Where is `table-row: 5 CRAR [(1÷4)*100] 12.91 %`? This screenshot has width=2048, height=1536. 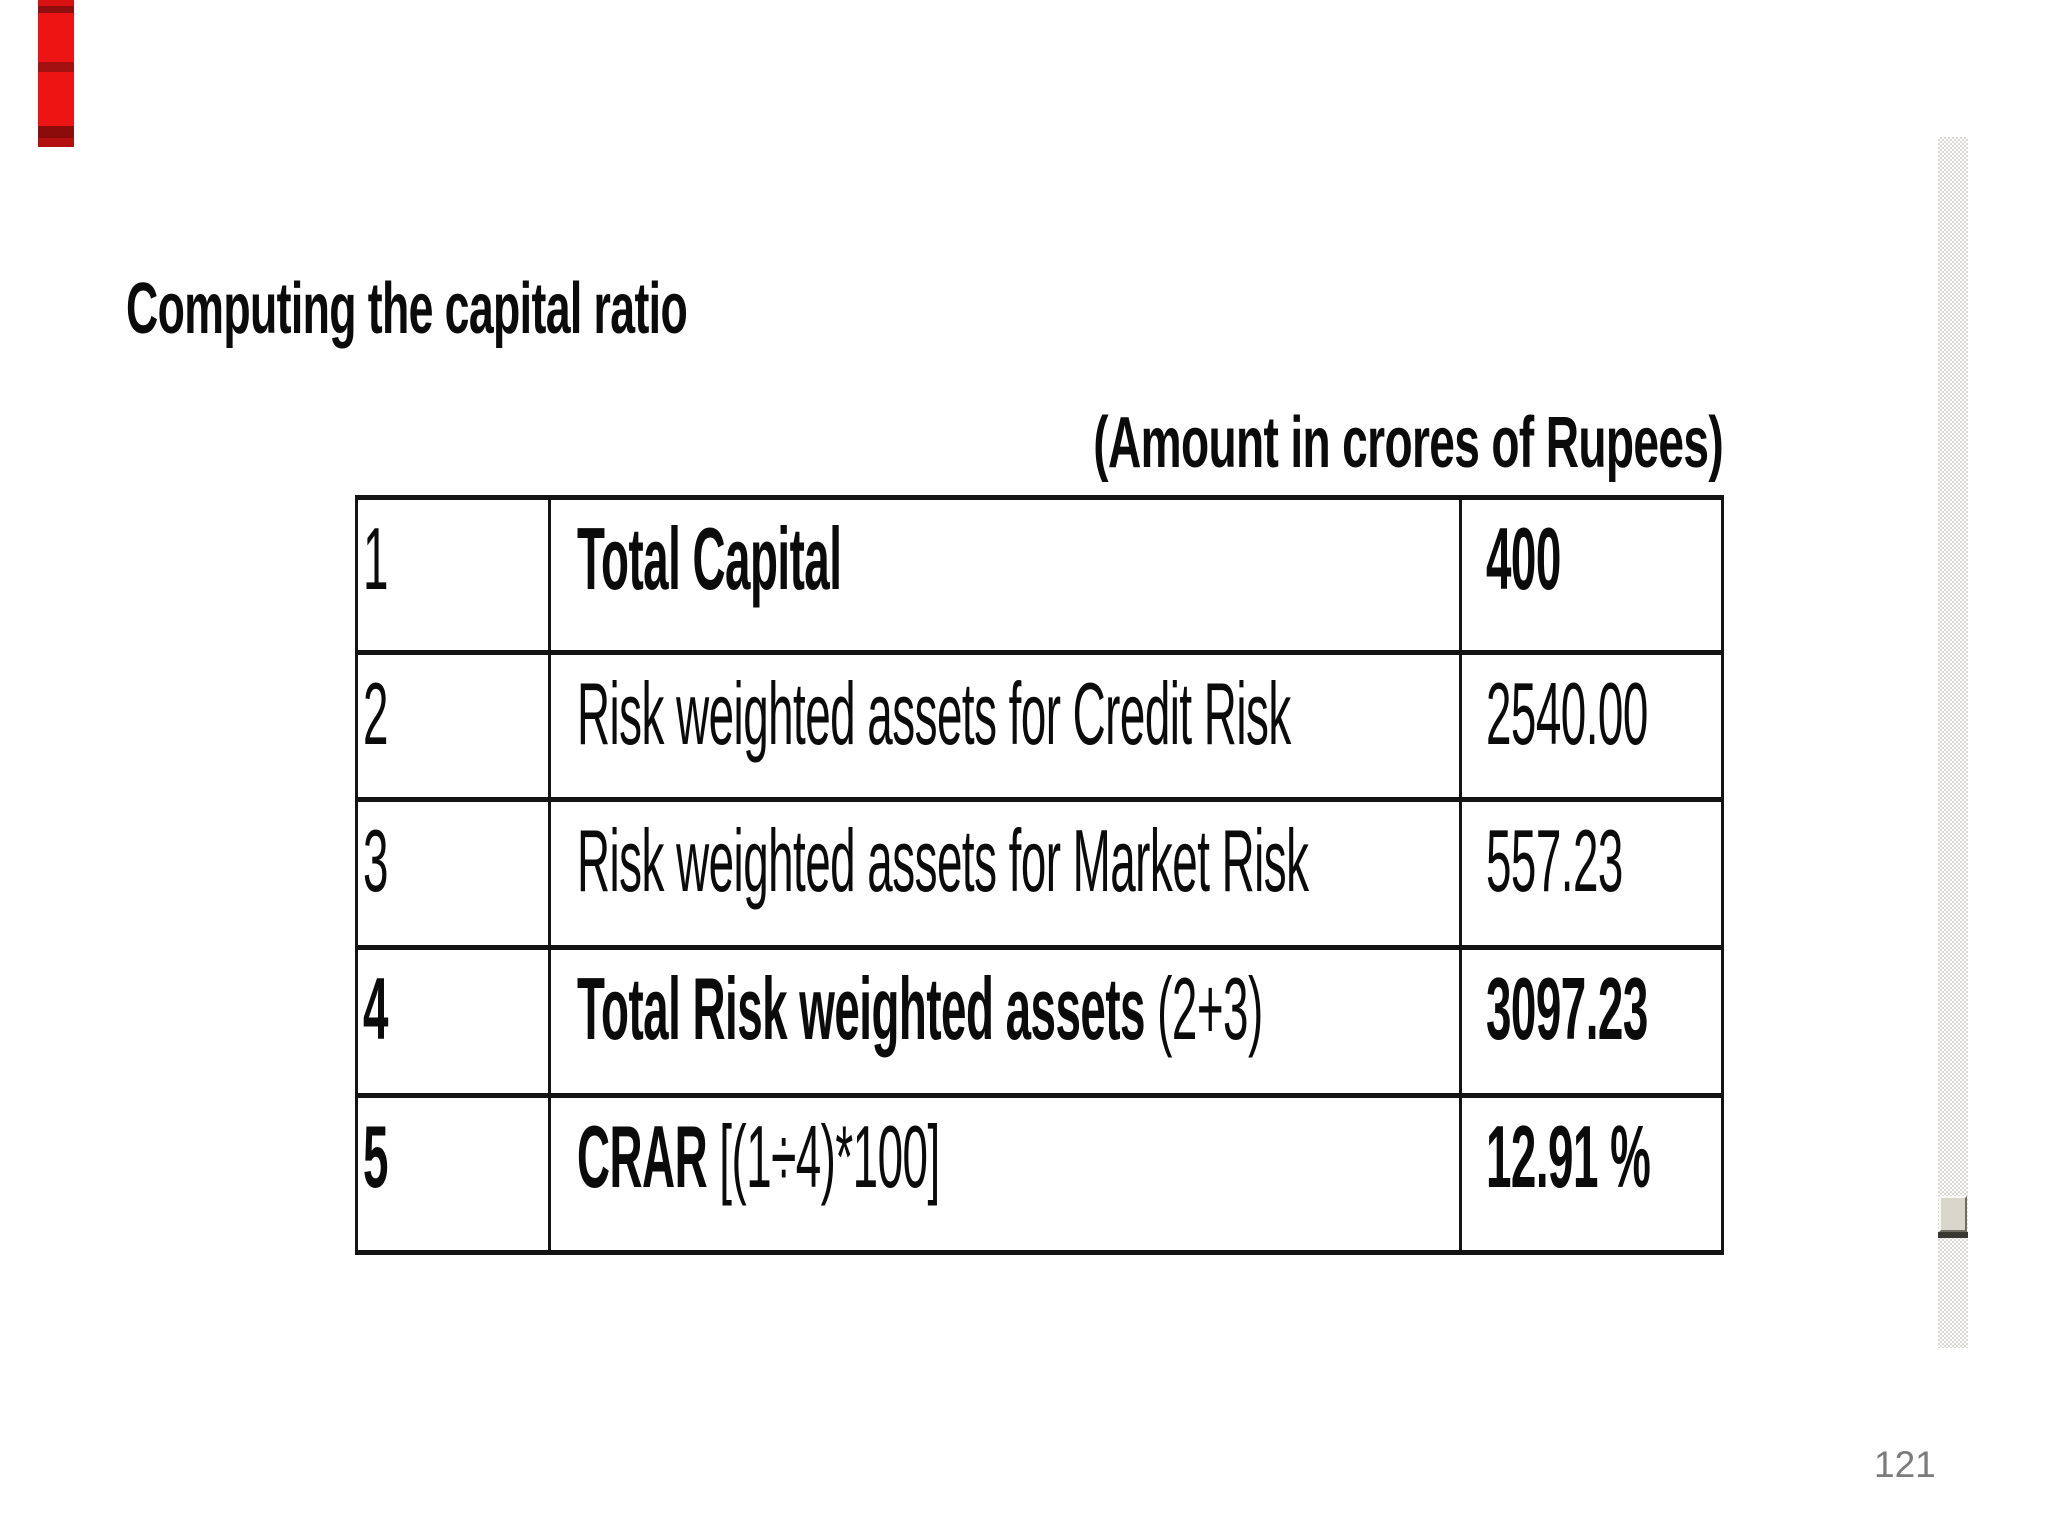 table-row: 5 CRAR [(1÷4)*100] 12.91 % is located at coordinates (1039, 1174).